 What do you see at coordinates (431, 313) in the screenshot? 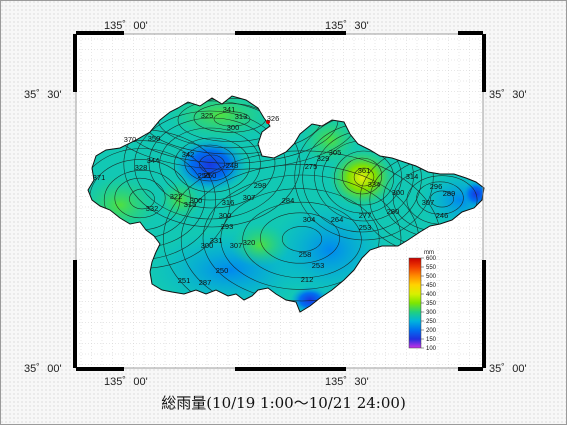
I see `colorbar-tick-label: 300` at bounding box center [431, 313].